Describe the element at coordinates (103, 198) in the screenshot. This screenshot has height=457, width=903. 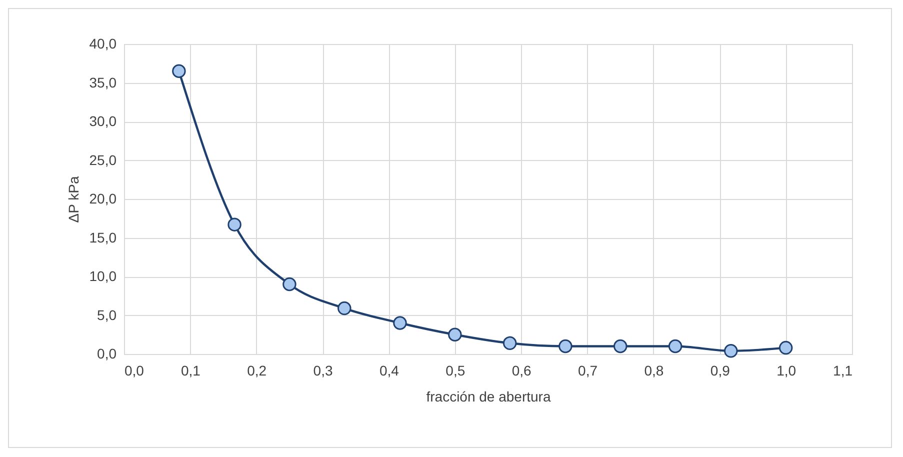
I see `y-tick-label: 20,0` at that location.